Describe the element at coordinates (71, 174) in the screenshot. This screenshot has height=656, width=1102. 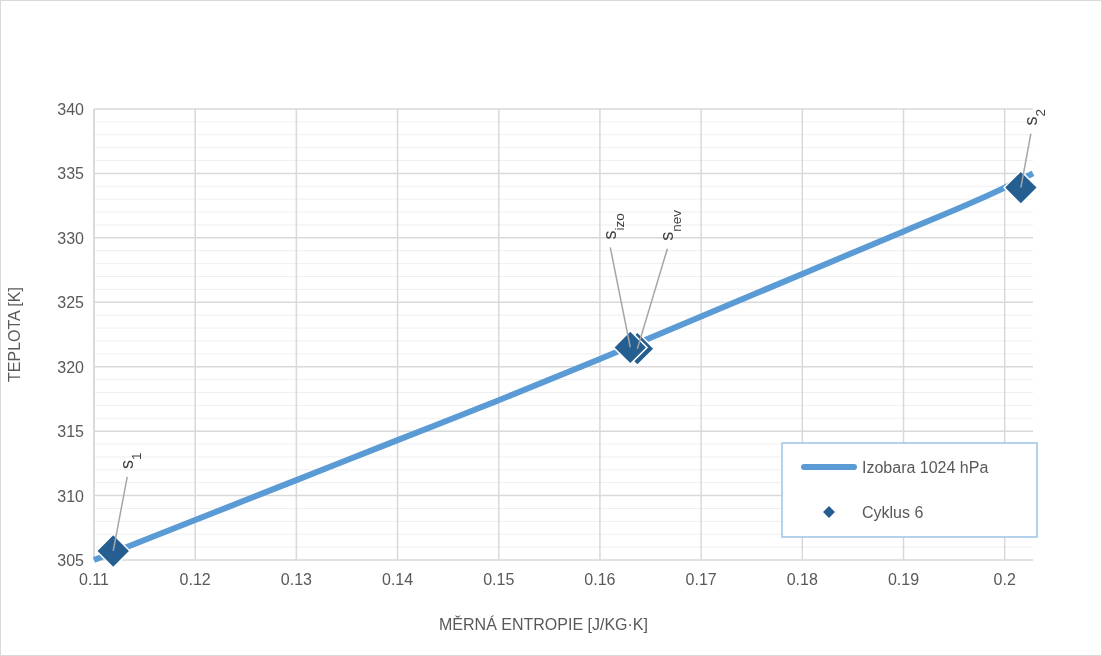
I see `y-tick-label: 335` at that location.